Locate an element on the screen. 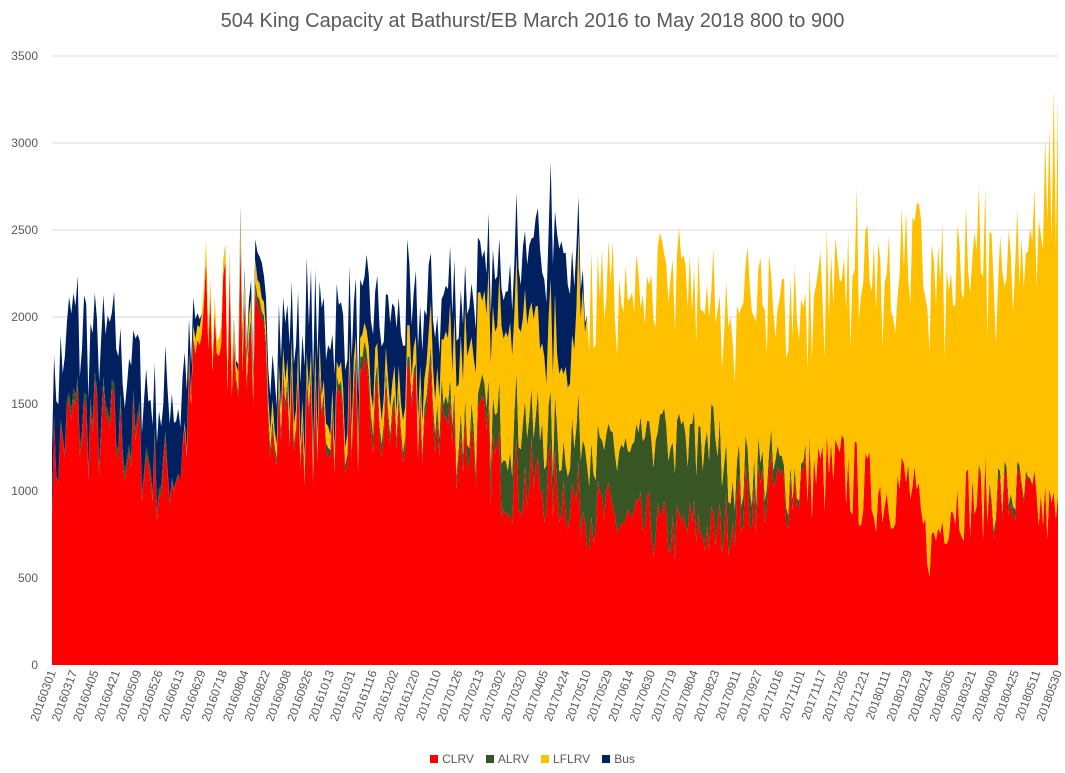 This screenshot has width=1065, height=773. y-tick-label: 3500 is located at coordinates (24, 56).